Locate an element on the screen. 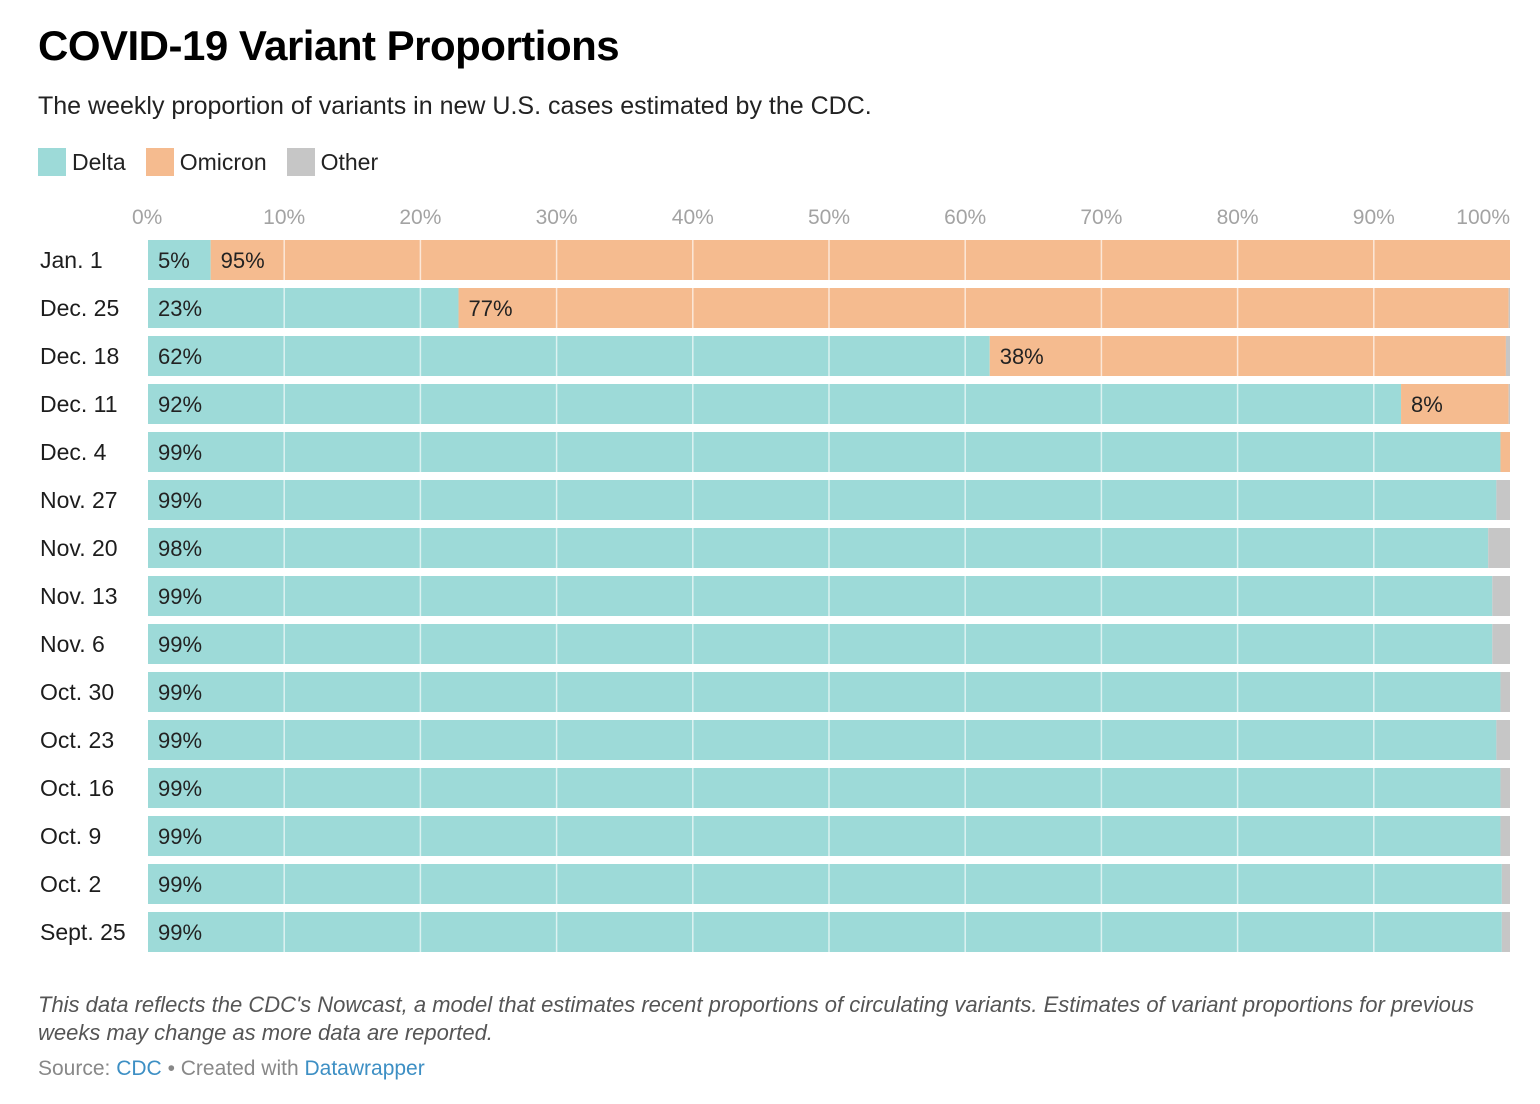 Image resolution: width=1540 pixels, height=1104 pixels. data-label-delta: 5% is located at coordinates (174, 260).